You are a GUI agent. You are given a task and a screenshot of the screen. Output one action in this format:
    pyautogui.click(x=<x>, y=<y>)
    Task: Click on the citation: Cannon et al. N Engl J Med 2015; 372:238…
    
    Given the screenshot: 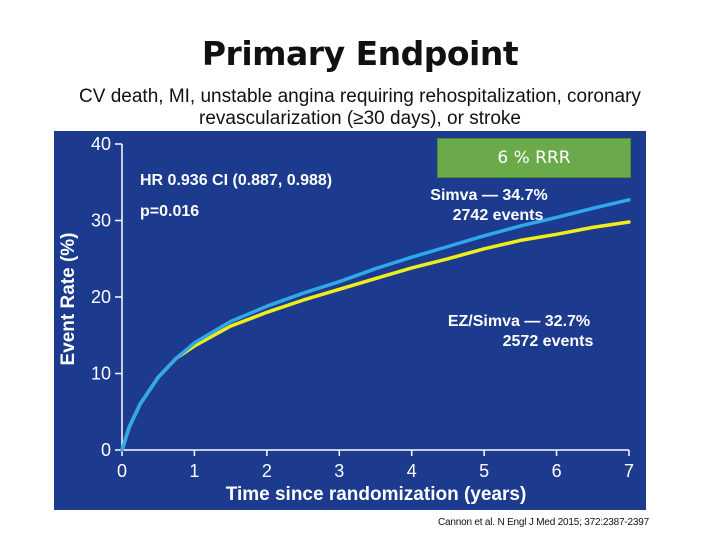 What is the action you would take?
    pyautogui.click(x=543, y=522)
    